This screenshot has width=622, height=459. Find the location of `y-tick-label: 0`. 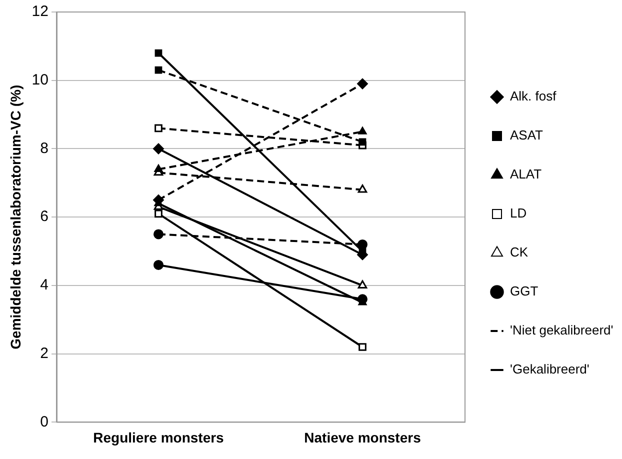

y-tick-label: 0 is located at coordinates (44, 421).